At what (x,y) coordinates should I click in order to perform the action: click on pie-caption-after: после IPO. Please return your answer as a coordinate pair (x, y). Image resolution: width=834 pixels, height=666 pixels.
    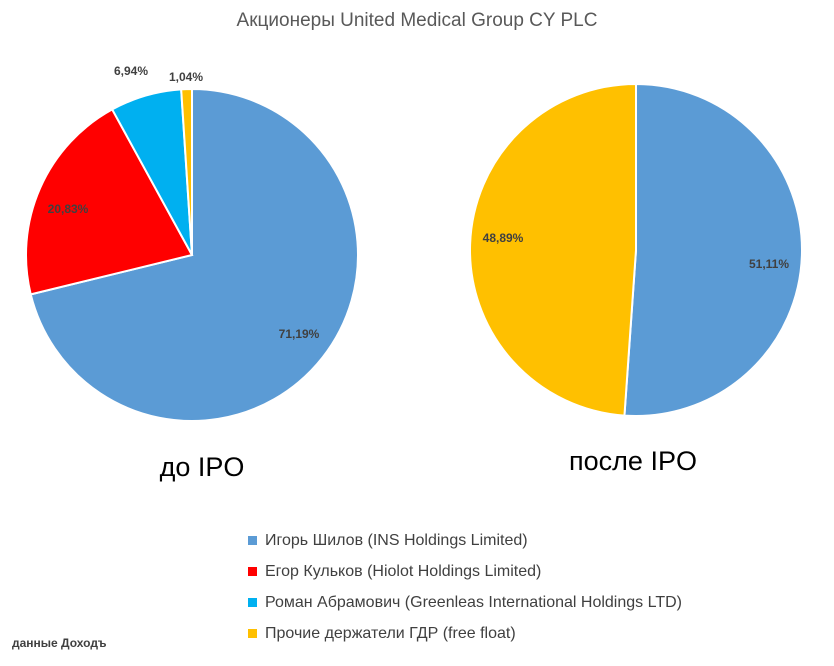
    Looking at the image, I should click on (633, 461).